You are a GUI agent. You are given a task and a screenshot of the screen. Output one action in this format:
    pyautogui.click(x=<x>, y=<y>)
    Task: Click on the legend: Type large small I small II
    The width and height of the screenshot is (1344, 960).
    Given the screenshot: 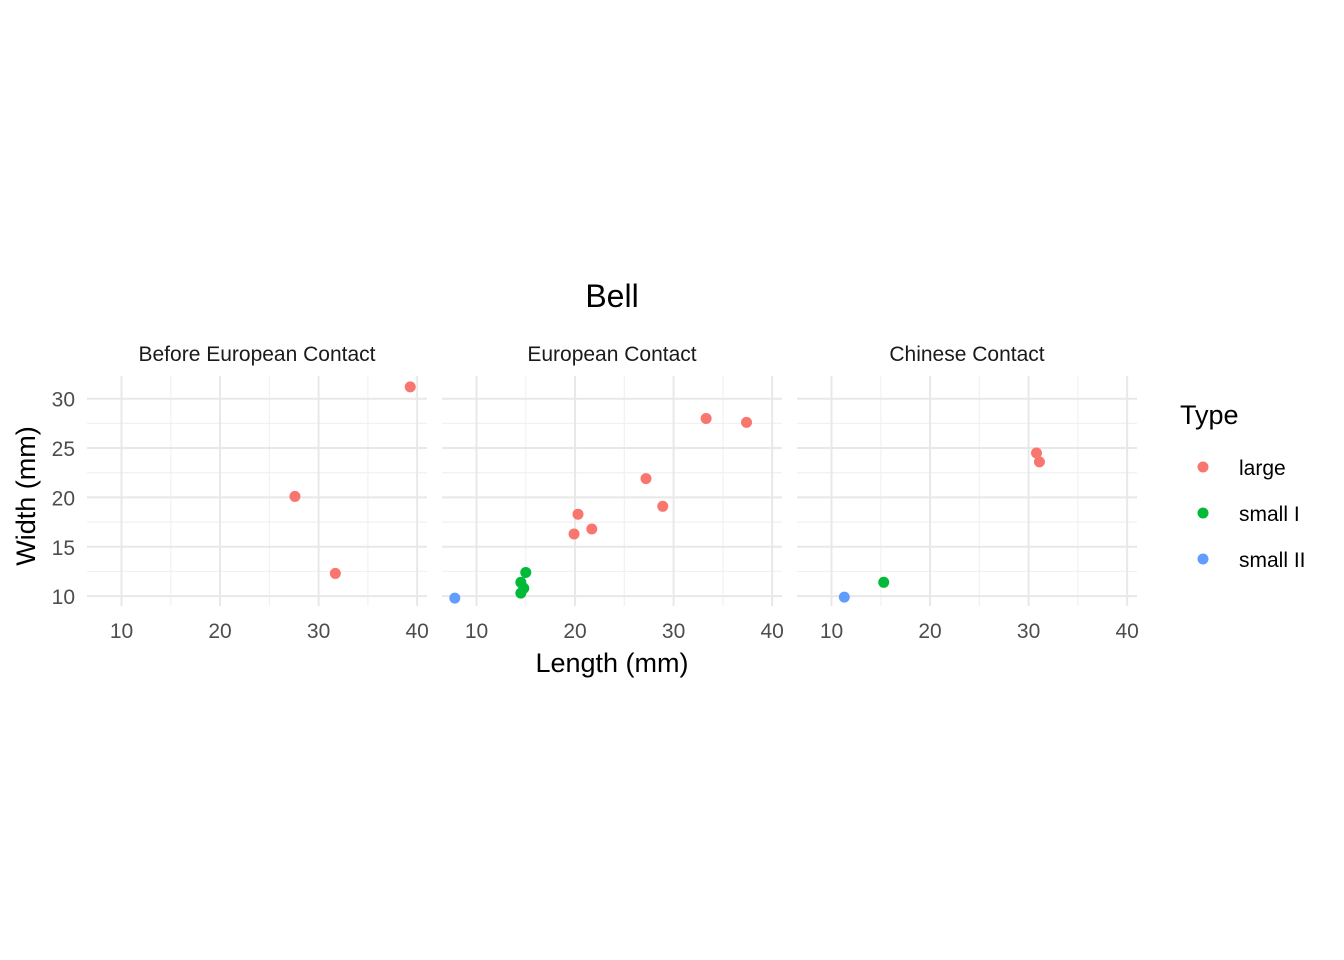 What is the action you would take?
    pyautogui.click(x=1243, y=486)
    